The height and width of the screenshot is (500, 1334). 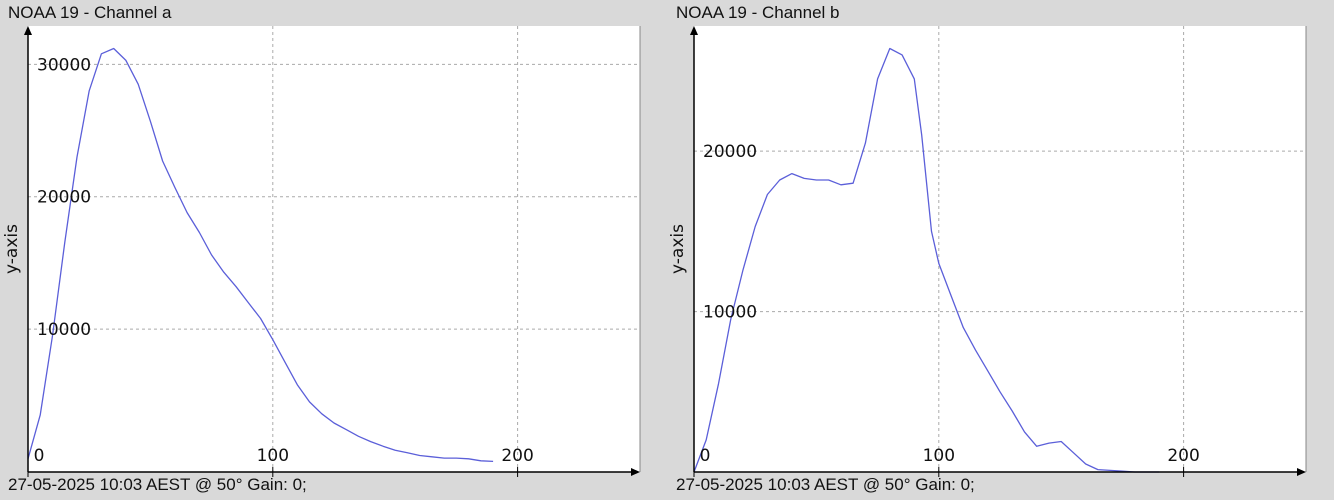 I want to click on chart-title: NOAA 19 - Channel a, so click(x=90, y=12).